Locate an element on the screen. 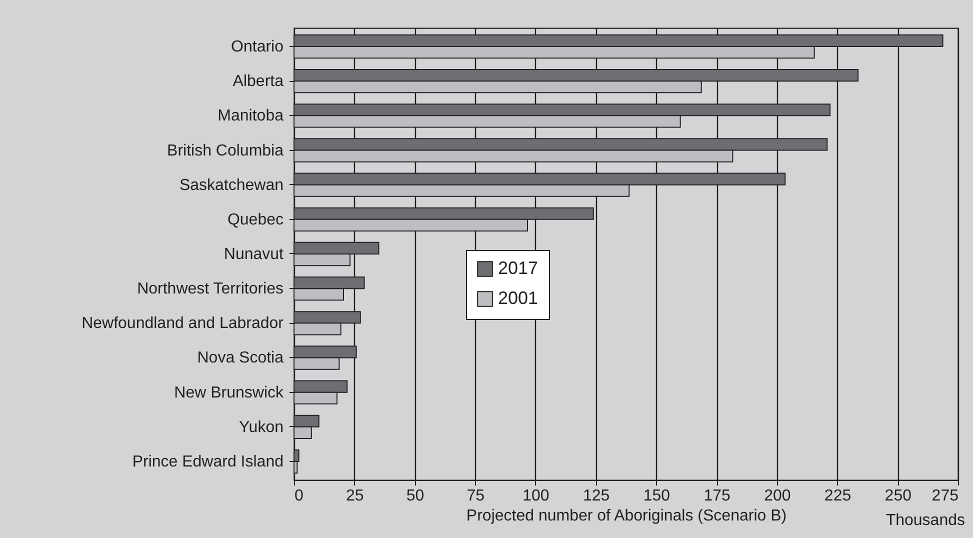 This screenshot has height=538, width=973. y-tick-label: Nunavut is located at coordinates (254, 254).